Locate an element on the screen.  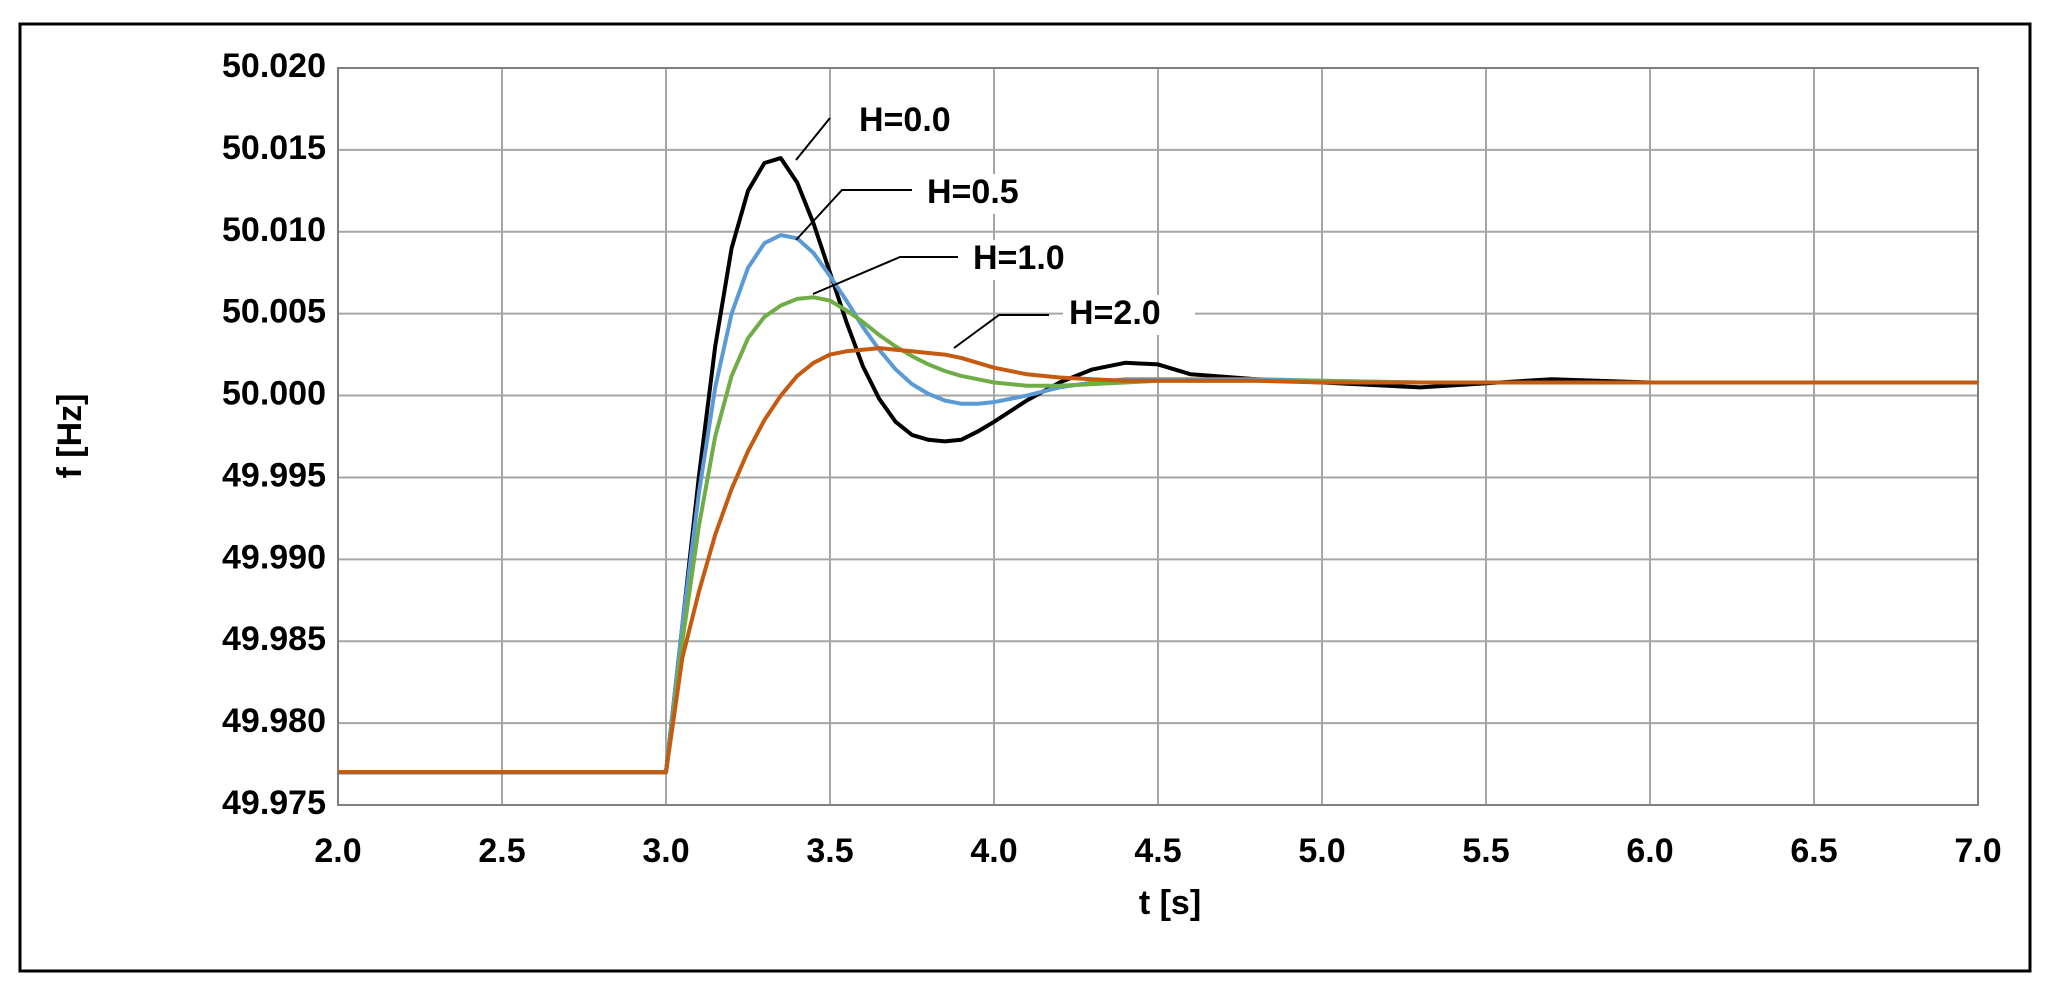
series-label: H=2.0 is located at coordinates (1115, 313).